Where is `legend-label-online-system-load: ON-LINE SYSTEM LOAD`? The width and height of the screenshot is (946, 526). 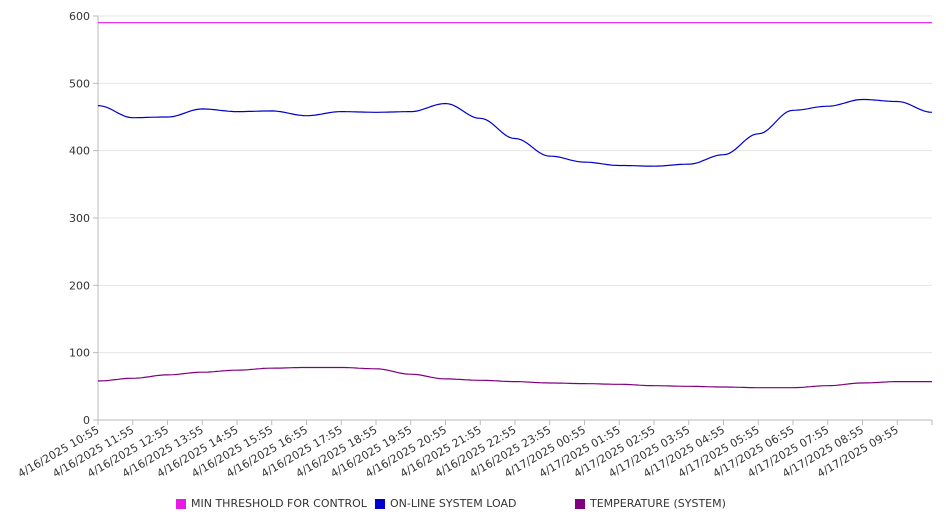 legend-label-online-system-load: ON-LINE SYSTEM LOAD is located at coordinates (453, 503).